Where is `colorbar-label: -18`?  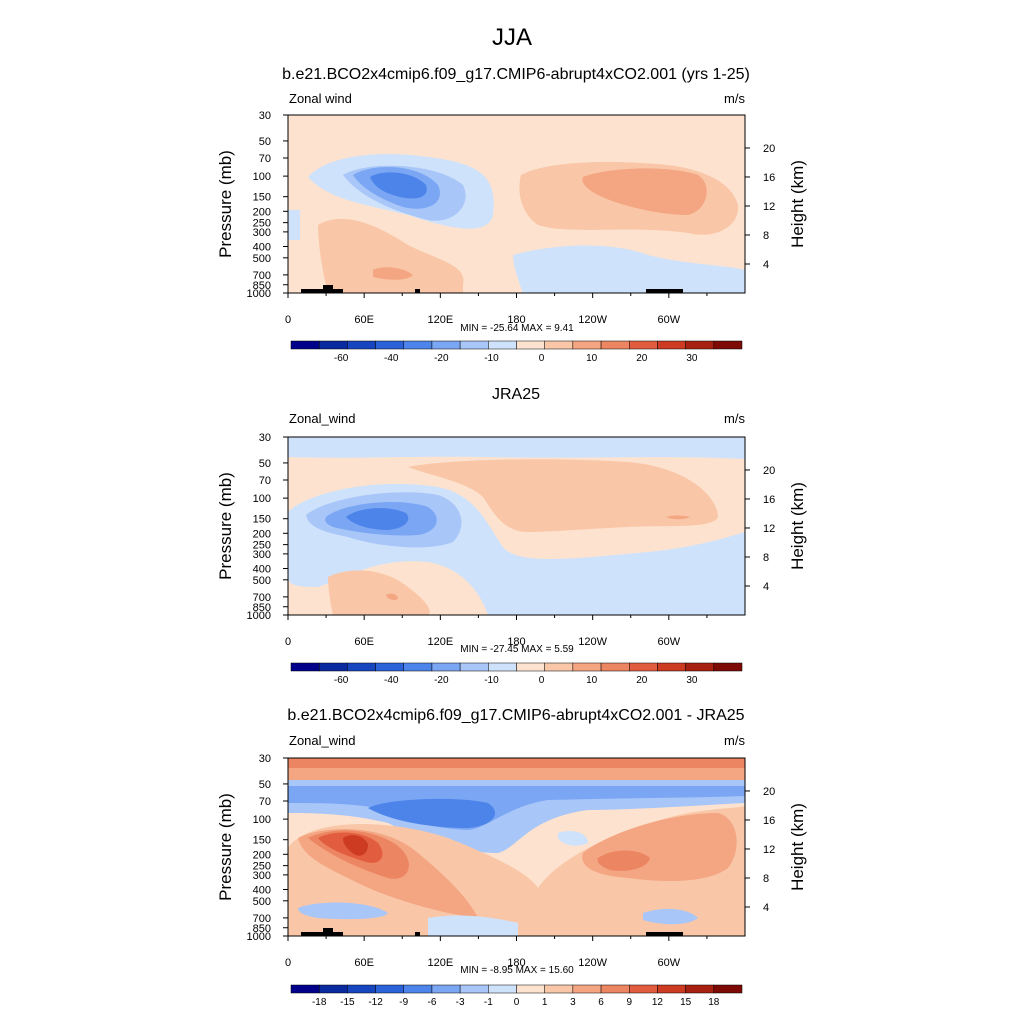 colorbar-label: -18 is located at coordinates (319, 1002).